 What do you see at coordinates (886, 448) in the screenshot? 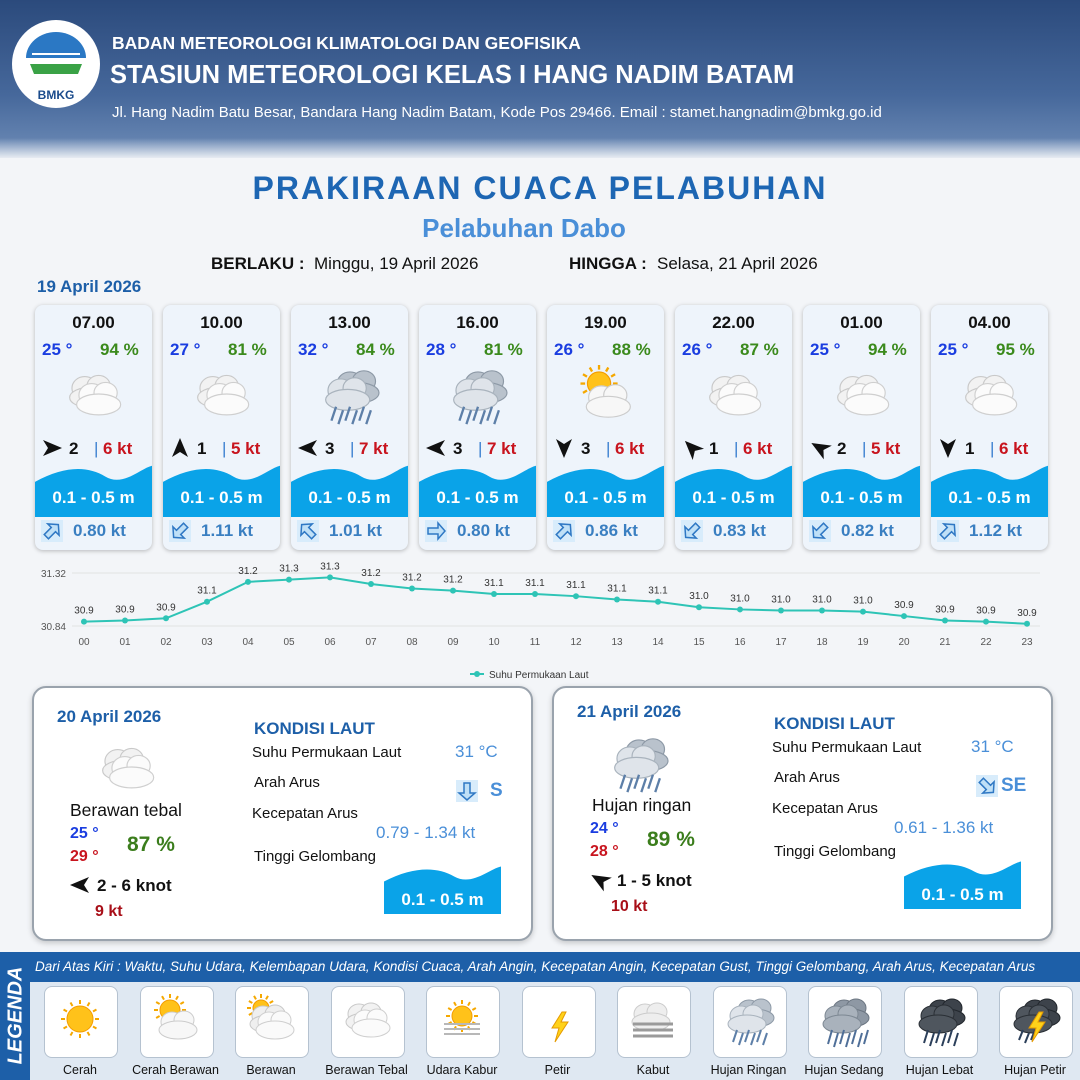
I see `gust: 5 kt` at bounding box center [886, 448].